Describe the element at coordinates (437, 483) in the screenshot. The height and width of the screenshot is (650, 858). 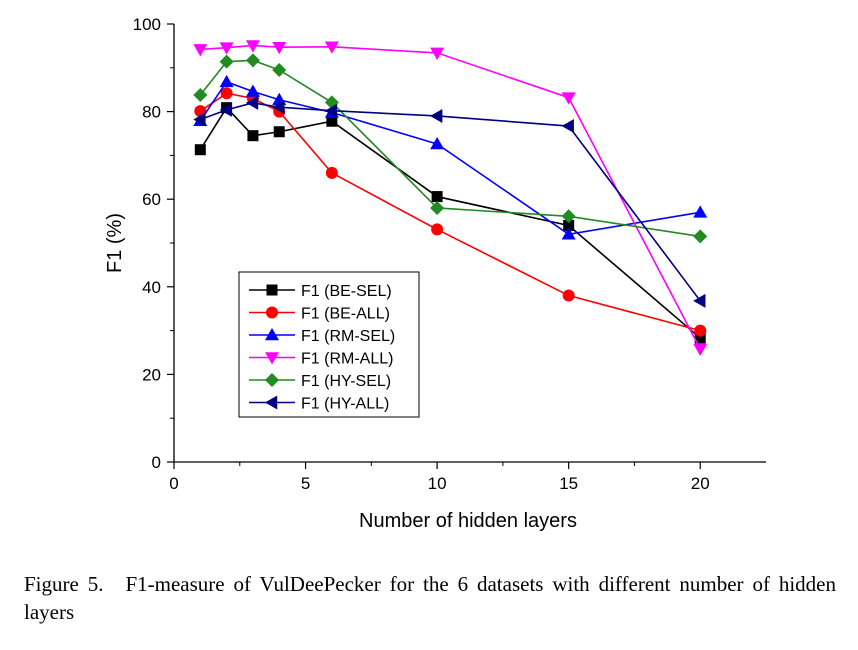
I see `x-tick-label: 10` at that location.